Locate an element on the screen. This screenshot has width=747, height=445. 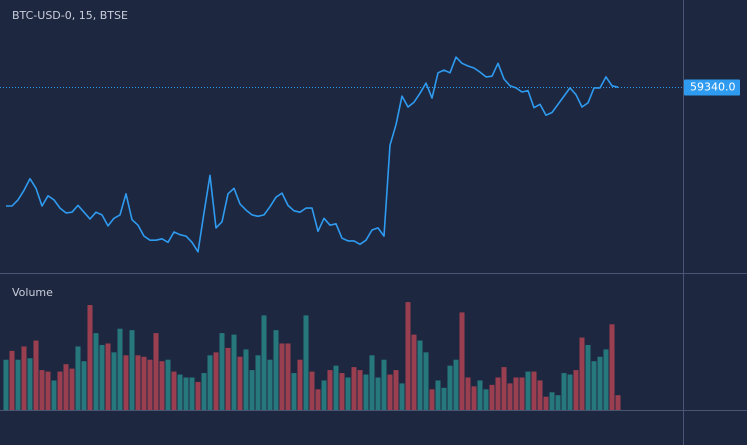
last-price-box is located at coordinates (712, 87).